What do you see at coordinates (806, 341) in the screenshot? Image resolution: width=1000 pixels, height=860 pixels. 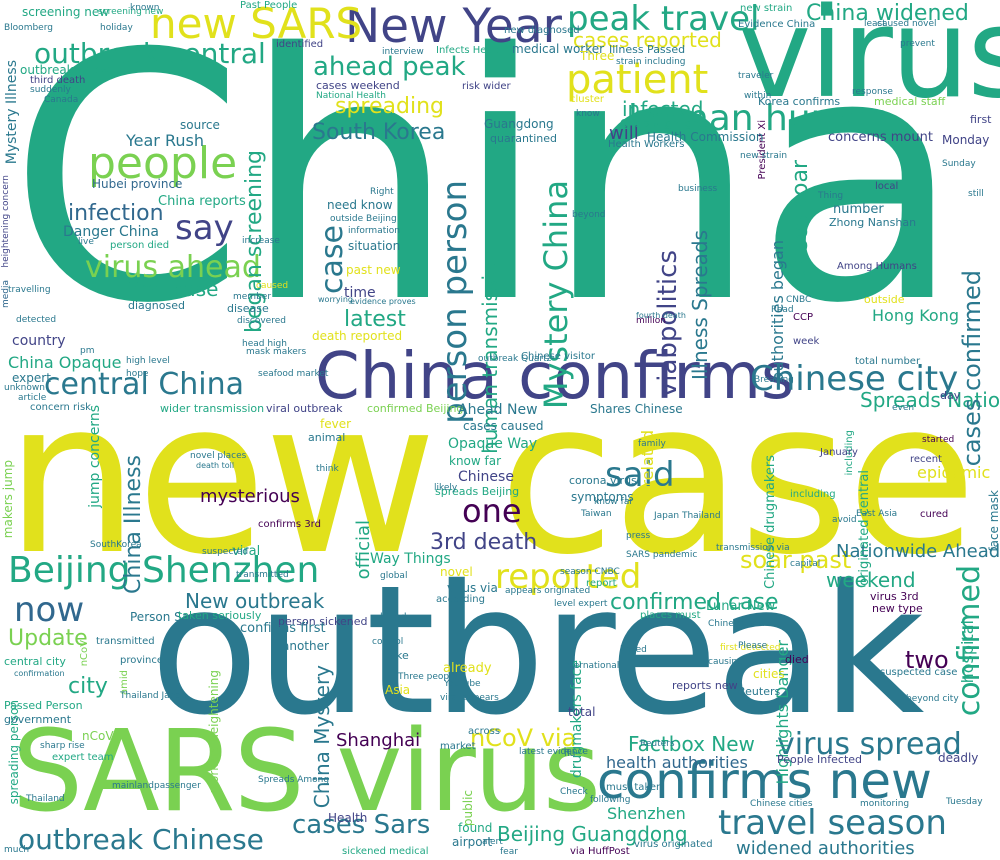 I see `word-week: week` at bounding box center [806, 341].